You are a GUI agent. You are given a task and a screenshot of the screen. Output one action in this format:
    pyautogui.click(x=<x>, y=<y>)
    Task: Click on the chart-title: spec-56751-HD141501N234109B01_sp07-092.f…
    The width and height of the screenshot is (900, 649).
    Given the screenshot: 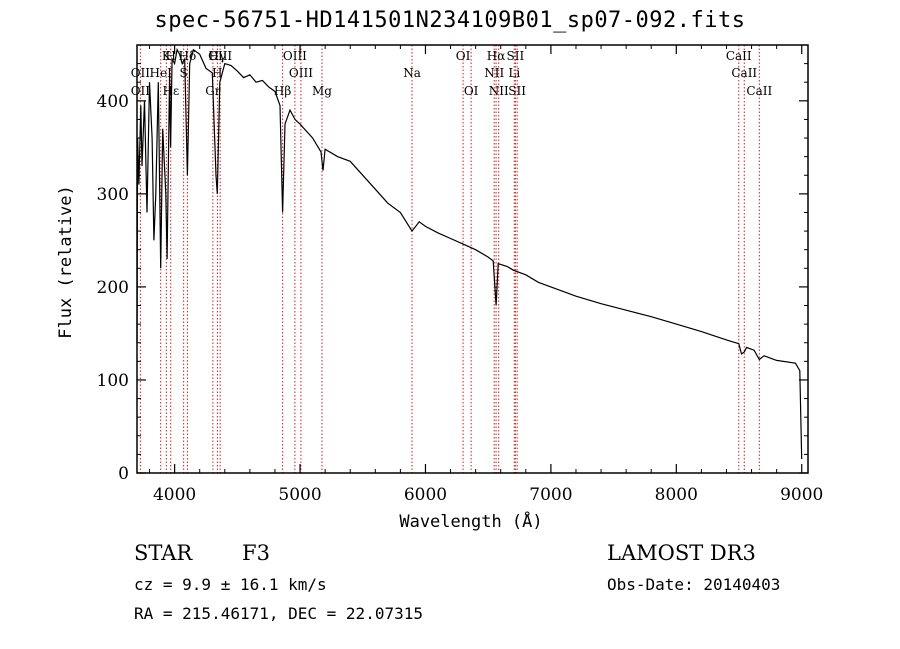 What is the action you would take?
    pyautogui.click(x=450, y=20)
    